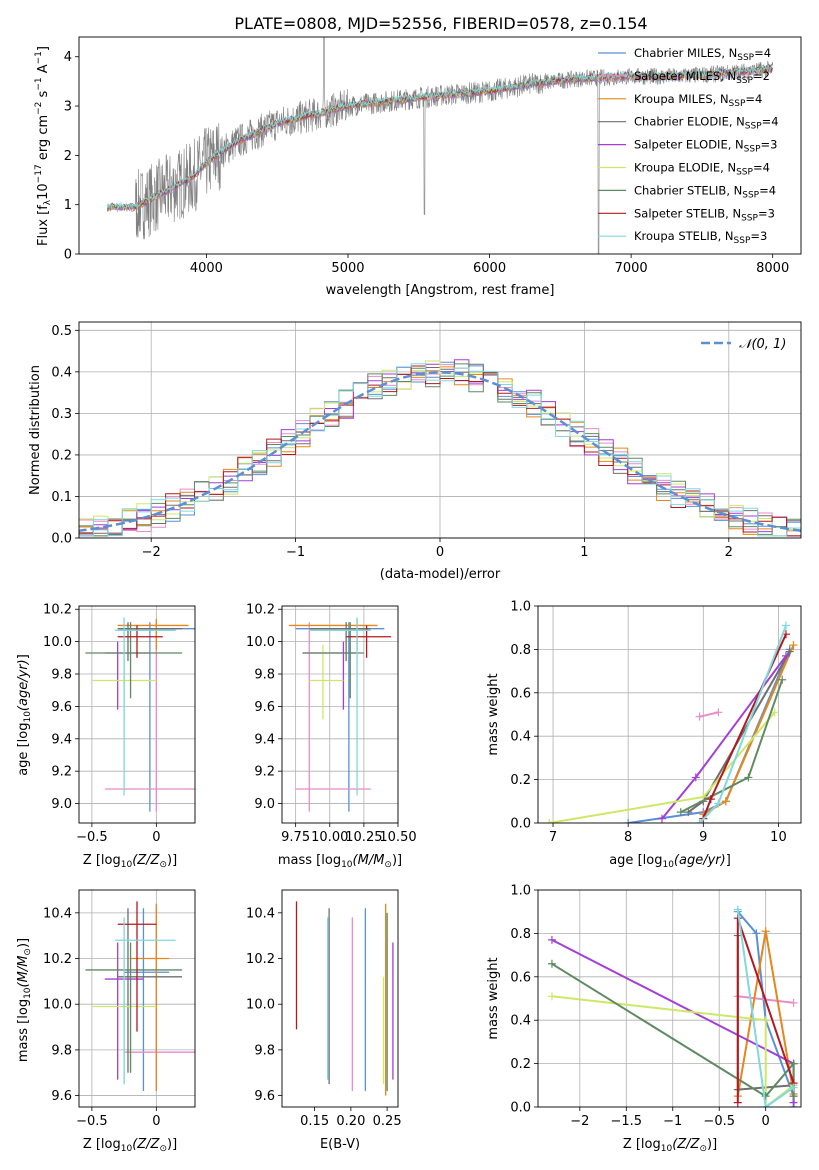 The image size is (819, 1170). What do you see at coordinates (628, 837) in the screenshot?
I see `x-tick-label: 8` at bounding box center [628, 837].